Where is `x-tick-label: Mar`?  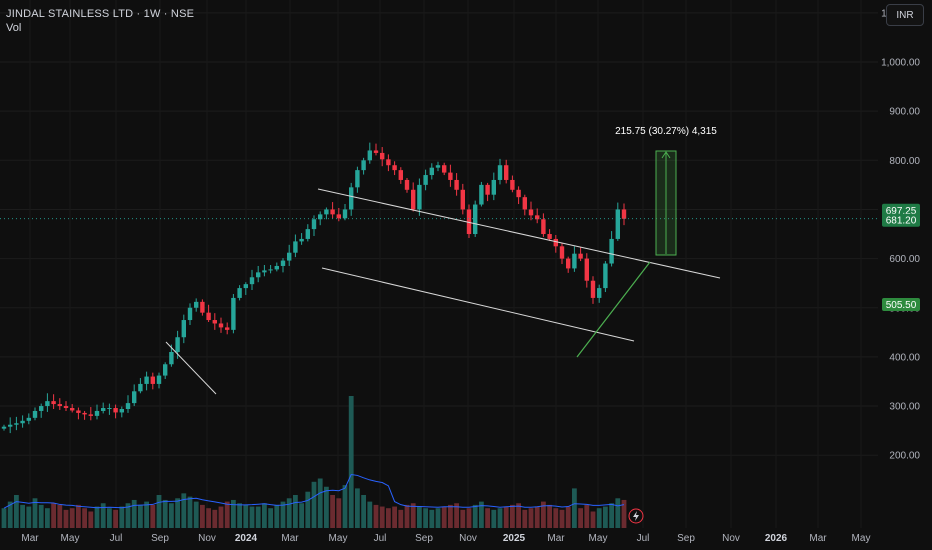
x-tick-label: Mar is located at coordinates (30, 538).